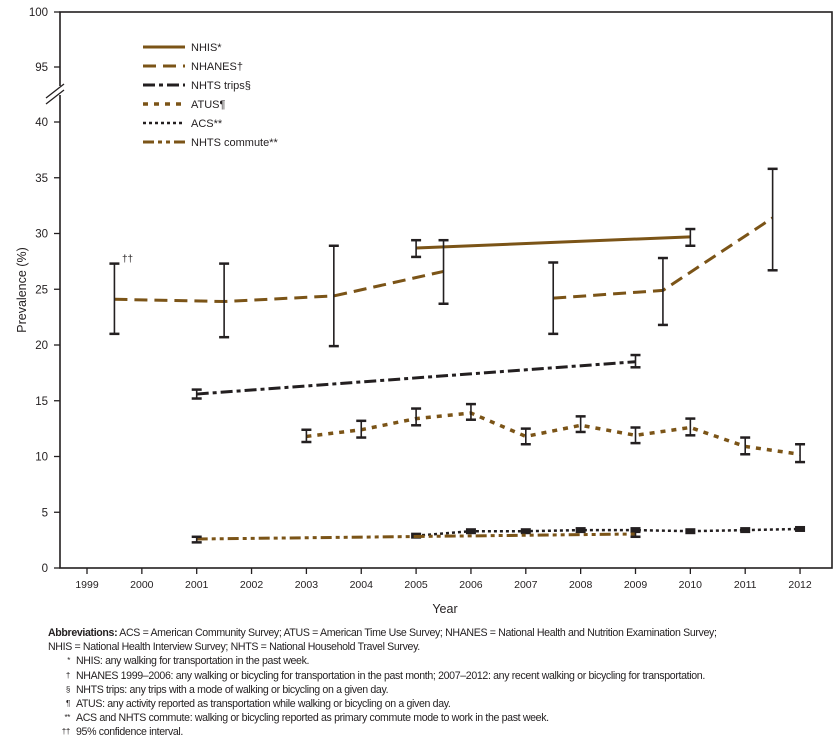 This screenshot has height=755, width=840. I want to click on footnote-mark: *, so click(68, 661).